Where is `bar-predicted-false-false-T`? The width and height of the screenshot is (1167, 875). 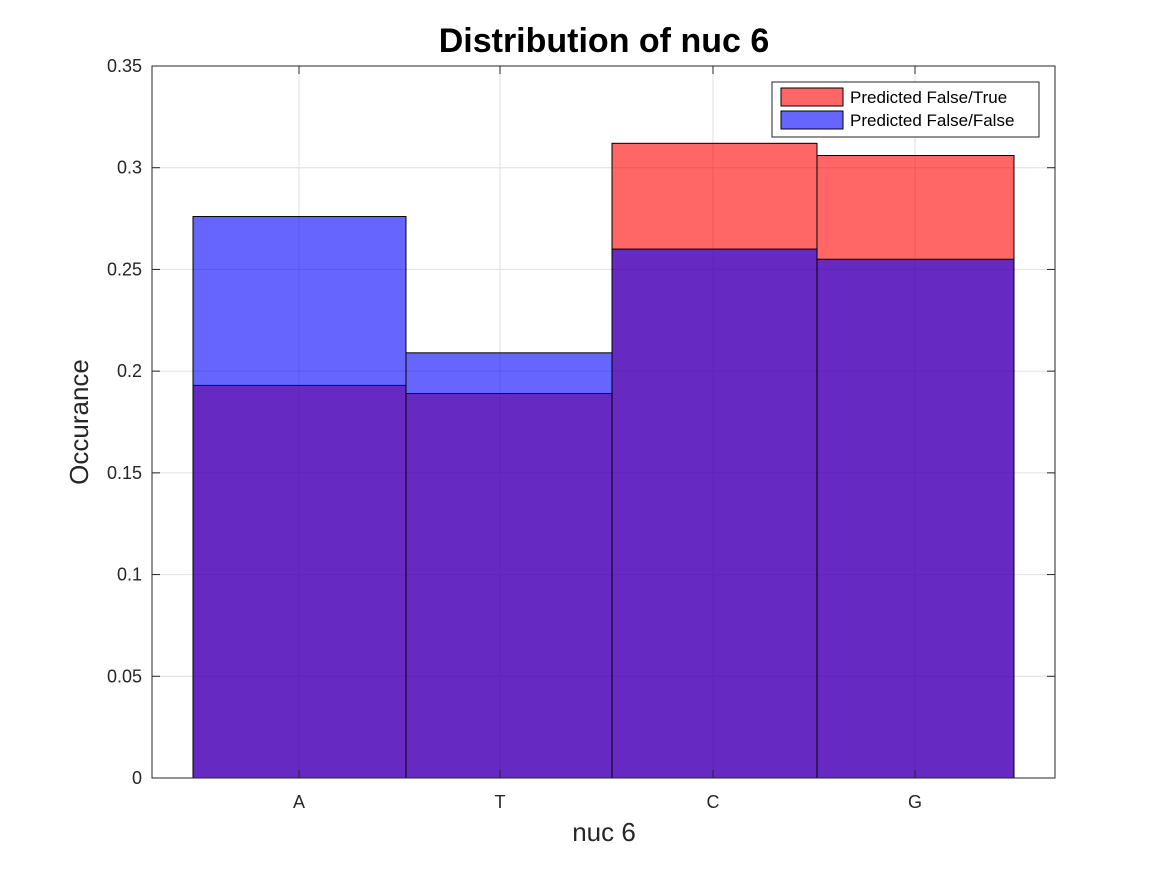 bar-predicted-false-false-T is located at coordinates (509, 565).